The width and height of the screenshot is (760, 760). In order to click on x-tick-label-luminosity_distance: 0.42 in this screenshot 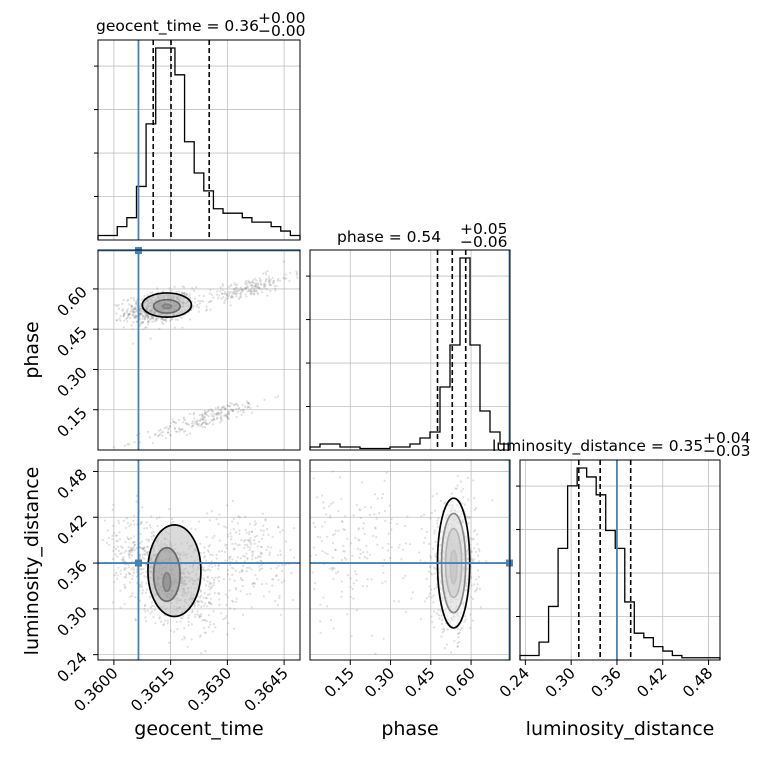, I will do `click(651, 682)`.